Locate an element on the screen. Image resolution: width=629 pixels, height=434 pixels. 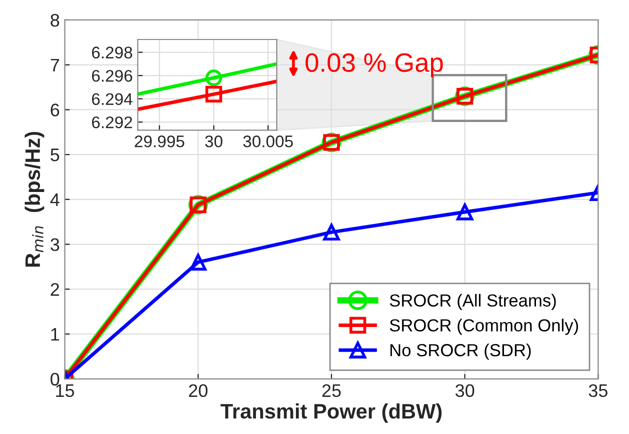
legend-label: SROCR (All Streams) is located at coordinates (473, 302).